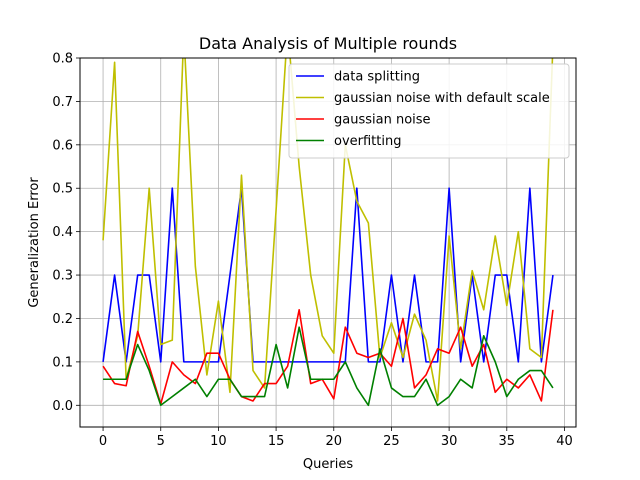  I want to click on y-tick-label: 0.8, so click(62, 59).